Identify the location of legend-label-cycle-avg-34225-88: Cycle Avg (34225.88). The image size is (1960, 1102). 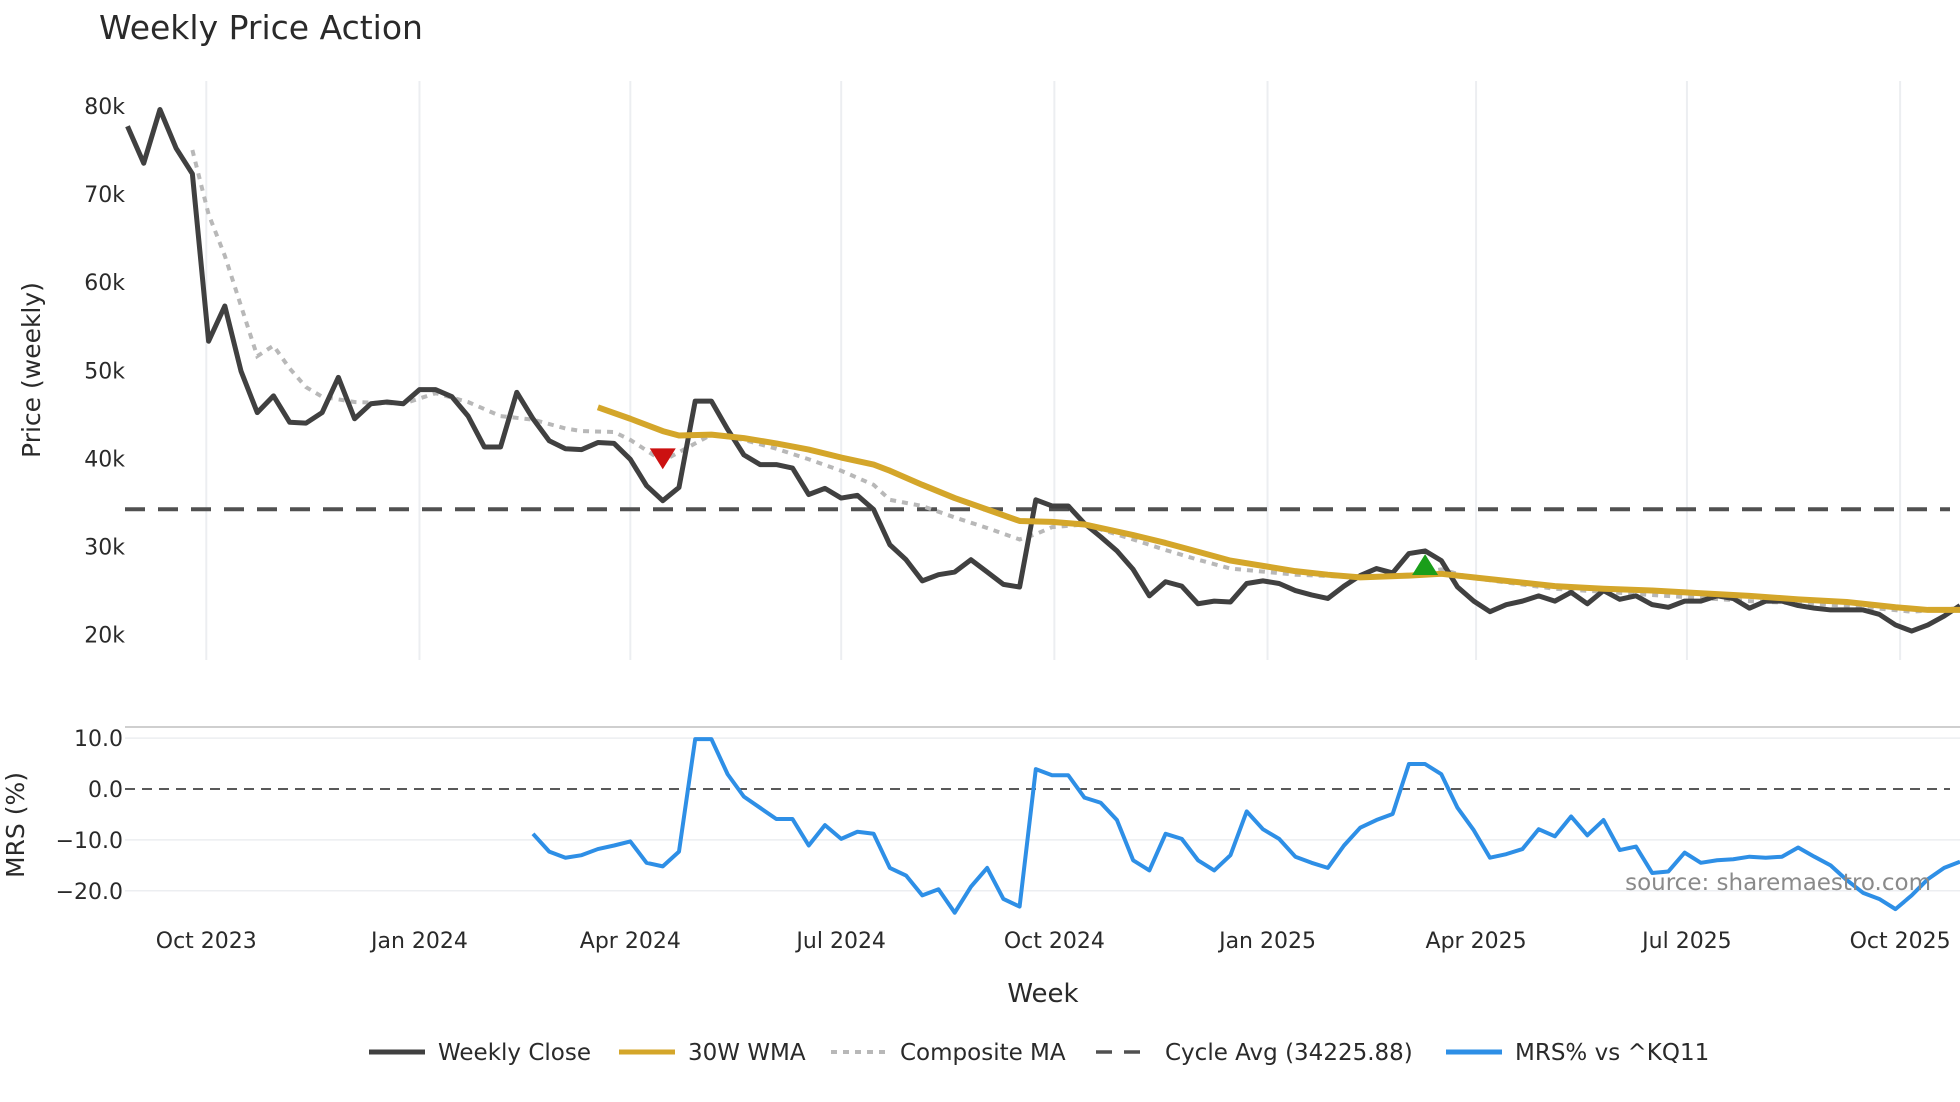
(1289, 1053).